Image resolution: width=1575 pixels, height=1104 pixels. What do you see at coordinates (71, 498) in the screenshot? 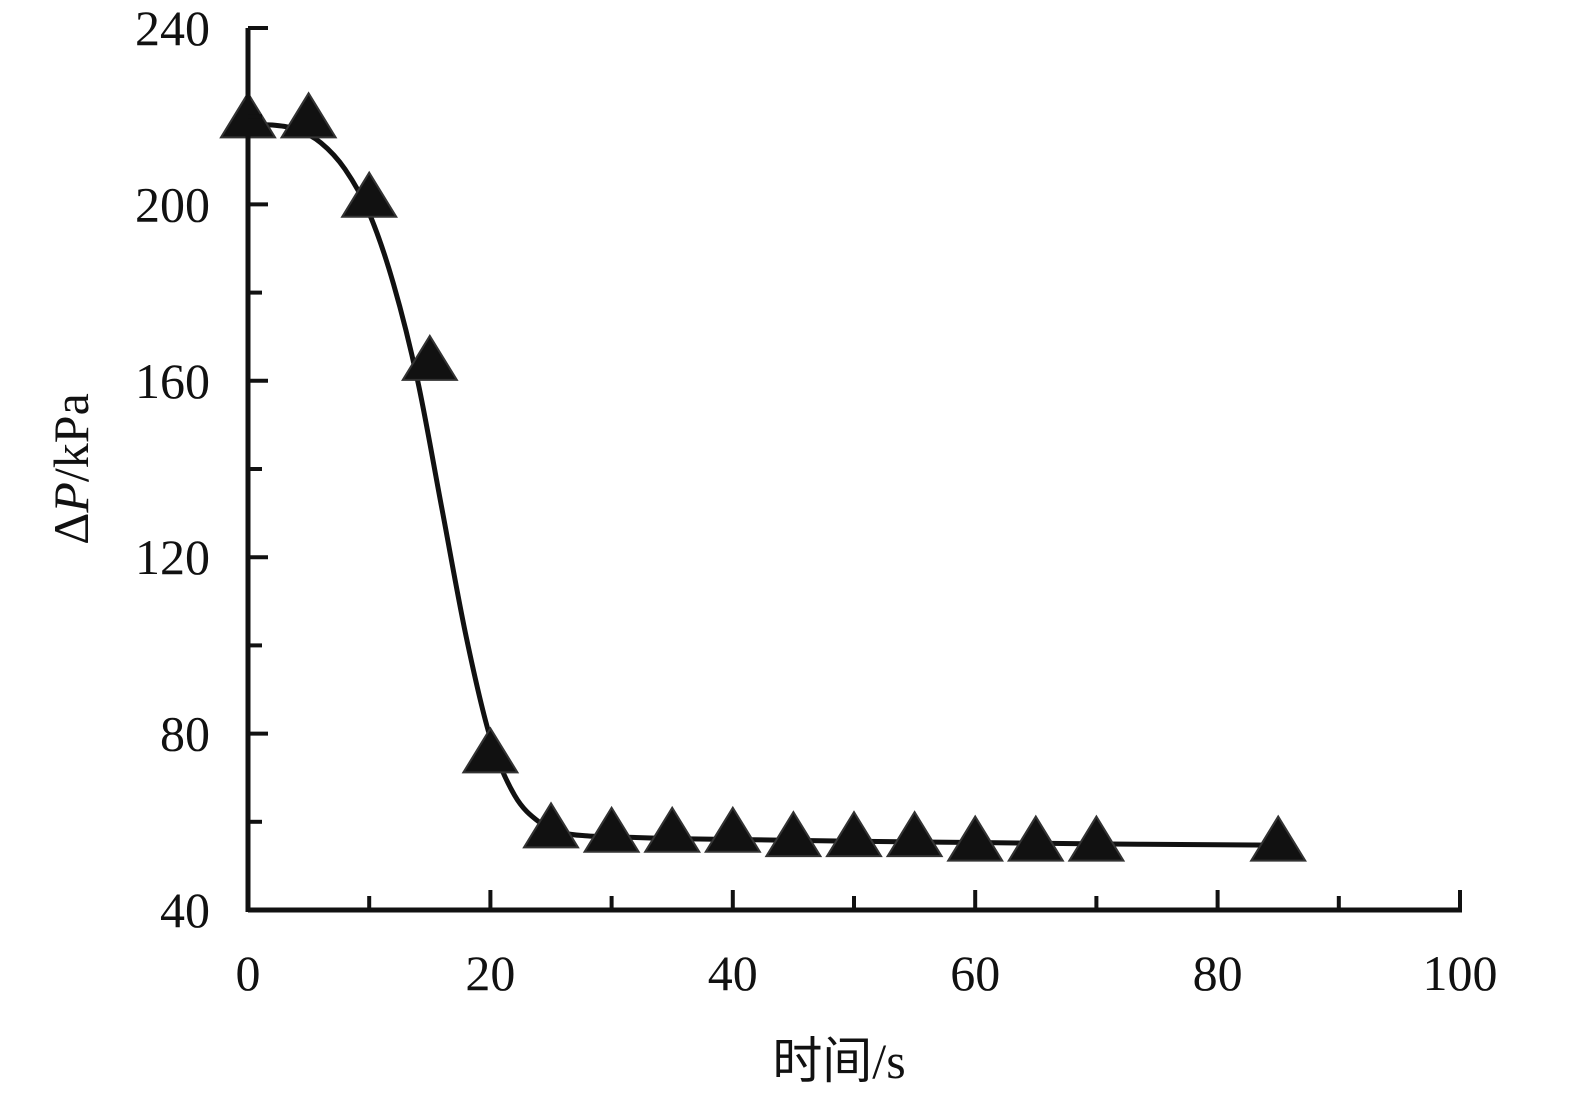
I see `y-axis-title-symbol: P` at bounding box center [71, 498].